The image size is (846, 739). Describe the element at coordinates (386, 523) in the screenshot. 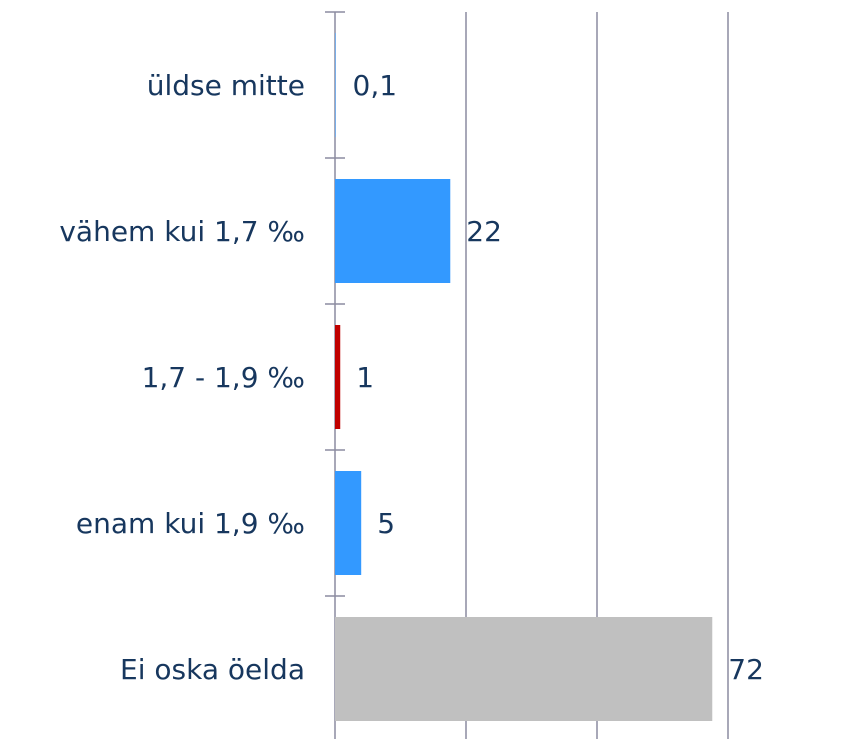

I see `value-label: 5` at that location.